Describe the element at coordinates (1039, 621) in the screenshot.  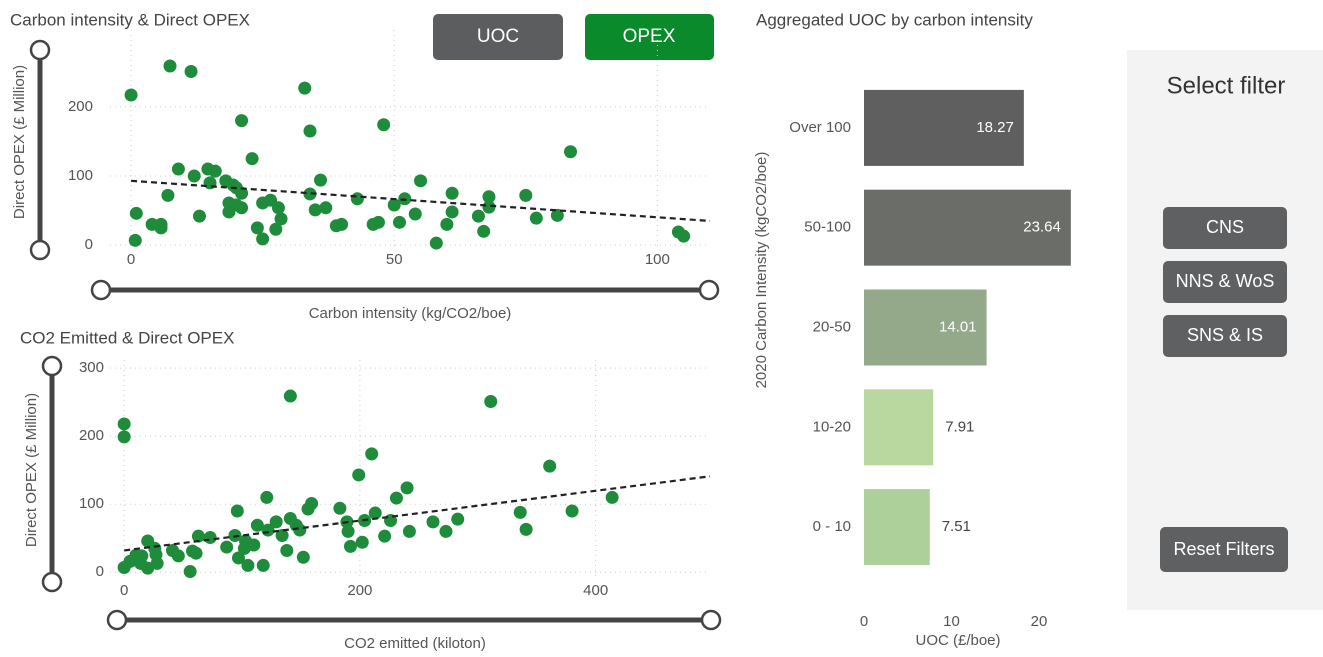
I see `x-tick-label: 20` at that location.